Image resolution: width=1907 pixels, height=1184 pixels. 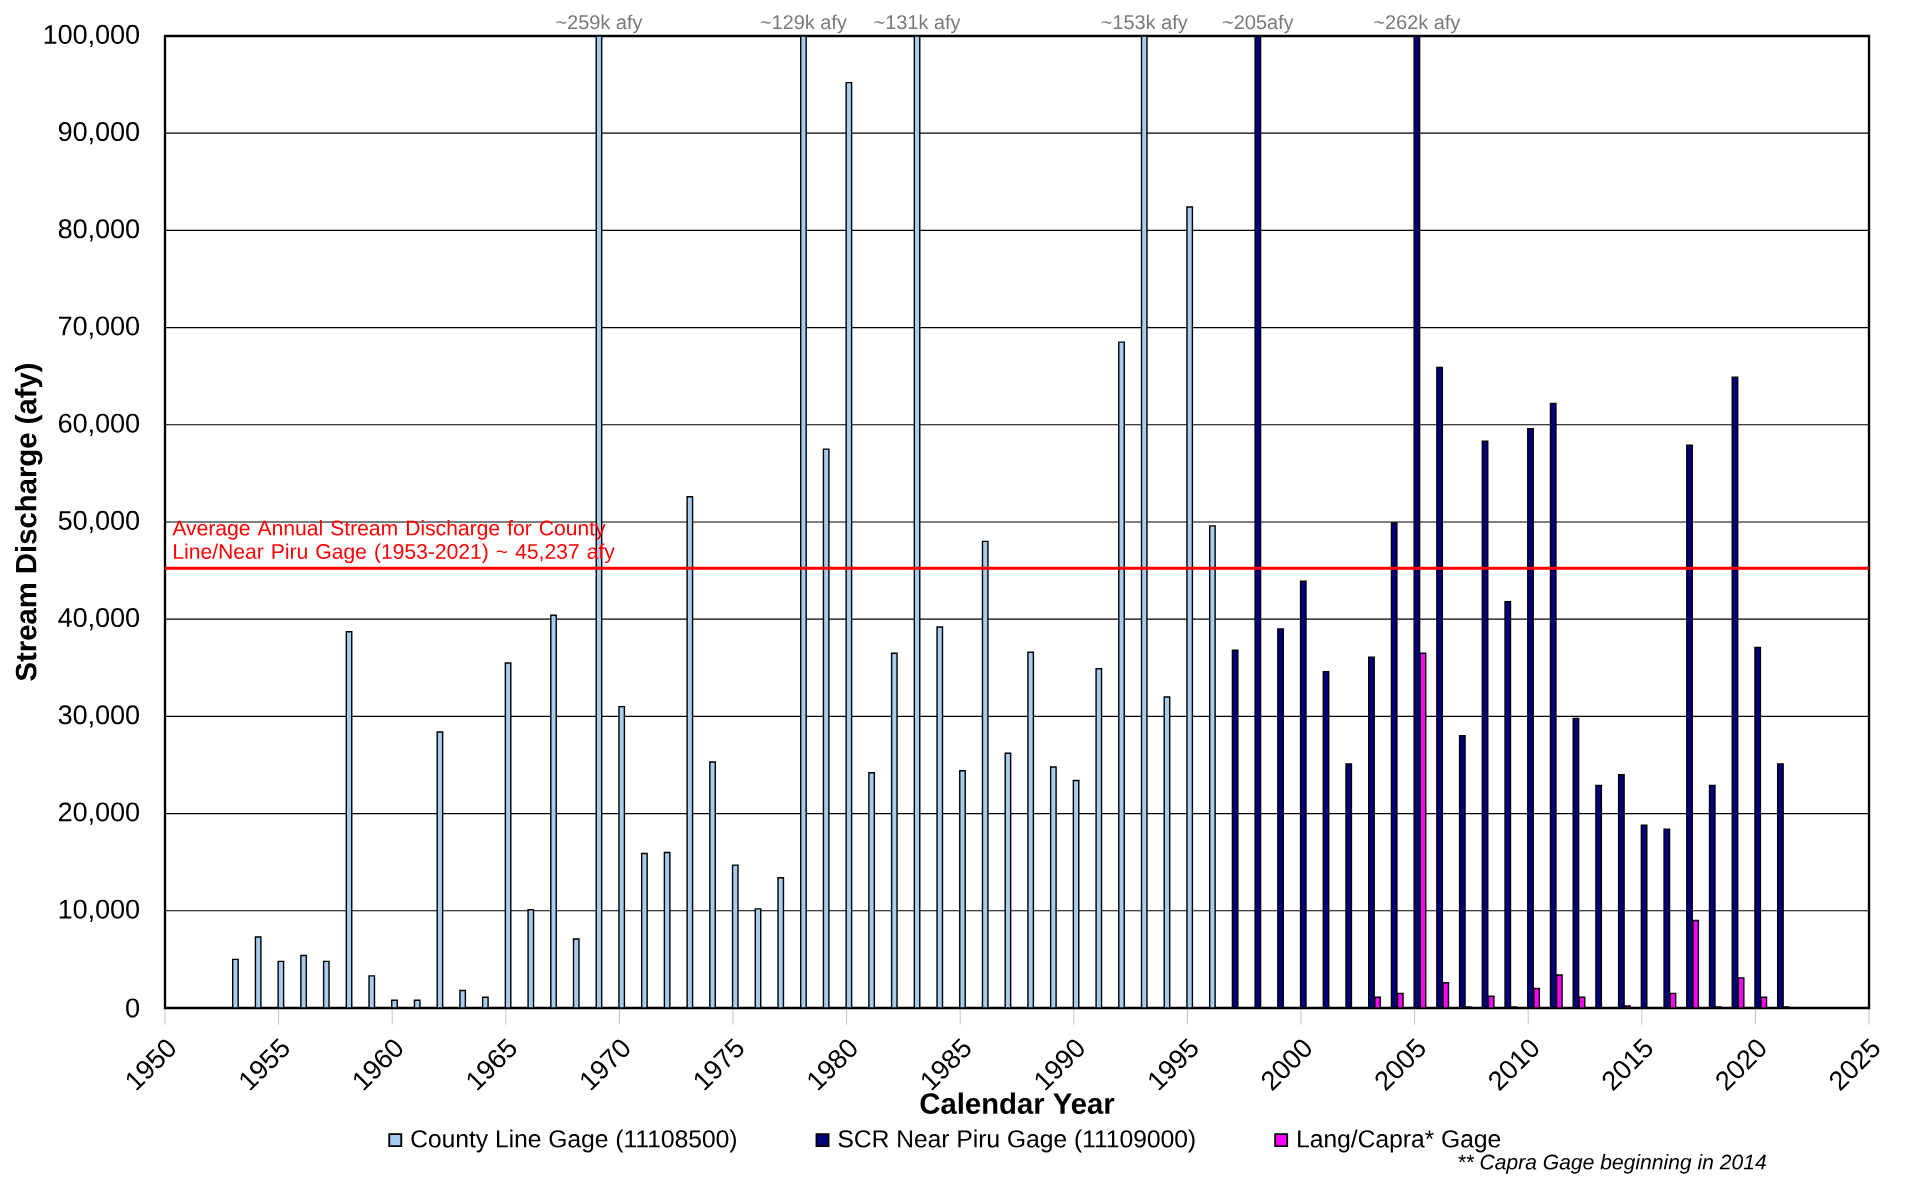 I want to click on legend-label: SCR Near Piru Gage (11109000), so click(x=1016, y=1141).